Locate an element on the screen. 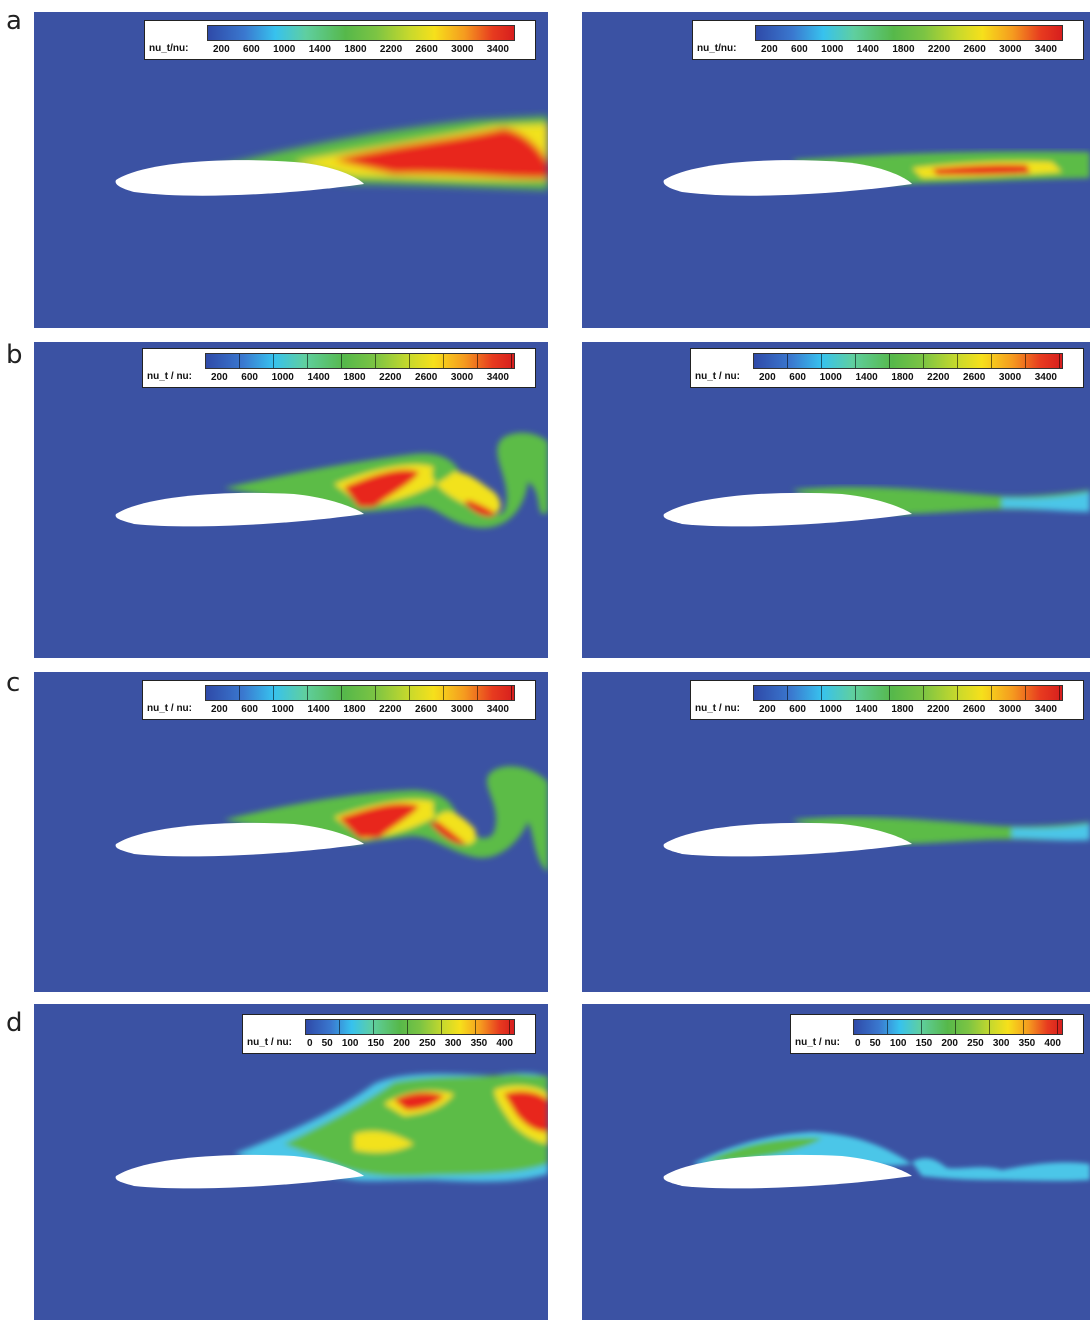  colorbar-label: nu_t/nu: is located at coordinates (717, 48).